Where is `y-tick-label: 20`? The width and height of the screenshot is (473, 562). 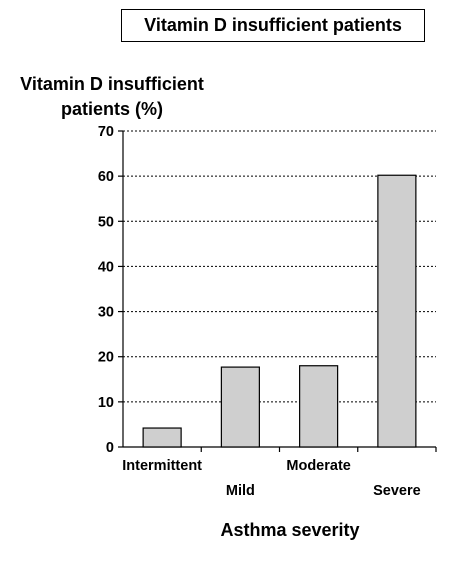
y-tick-label: 20 is located at coordinates (106, 358).